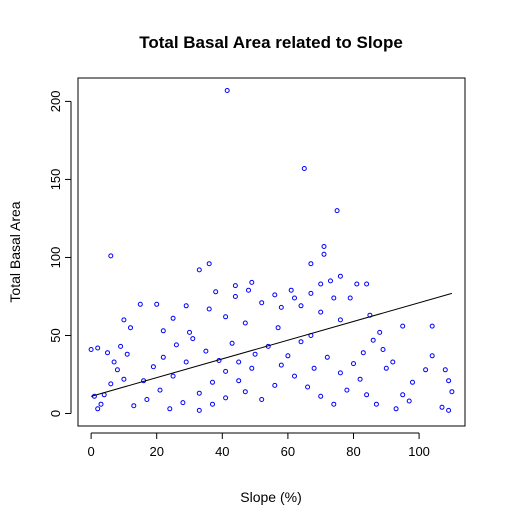 The height and width of the screenshot is (527, 506). What do you see at coordinates (55, 258) in the screenshot?
I see `y-tick-label: 100` at bounding box center [55, 258].